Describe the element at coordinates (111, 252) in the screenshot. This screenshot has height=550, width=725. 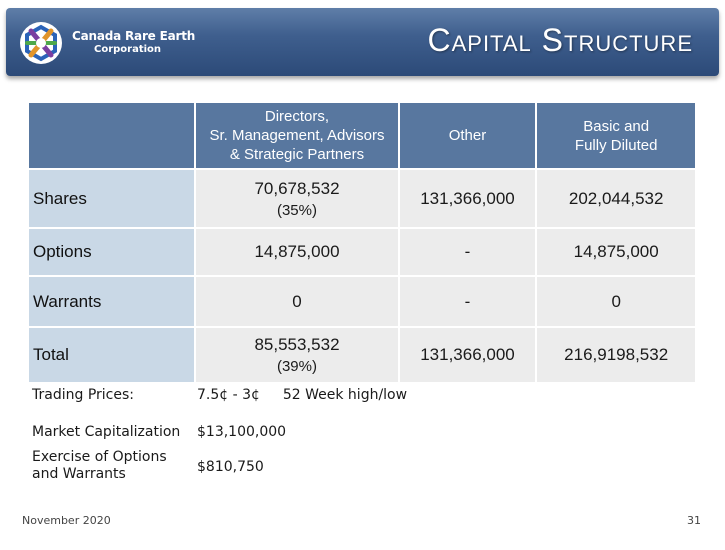
I see `row-label-options: Options` at that location.